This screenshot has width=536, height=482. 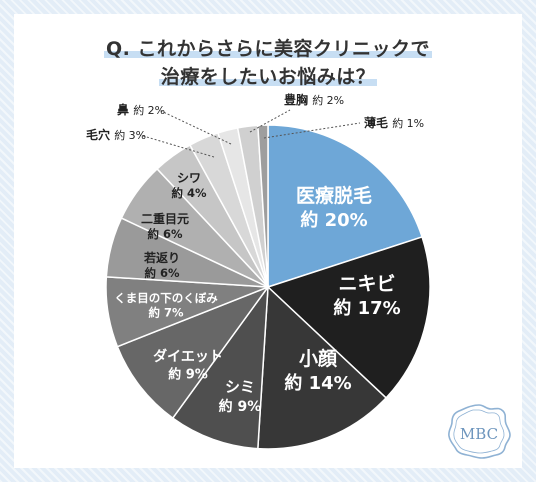 I want to click on slice-label: 毛穴 約 3%, so click(x=116, y=134).